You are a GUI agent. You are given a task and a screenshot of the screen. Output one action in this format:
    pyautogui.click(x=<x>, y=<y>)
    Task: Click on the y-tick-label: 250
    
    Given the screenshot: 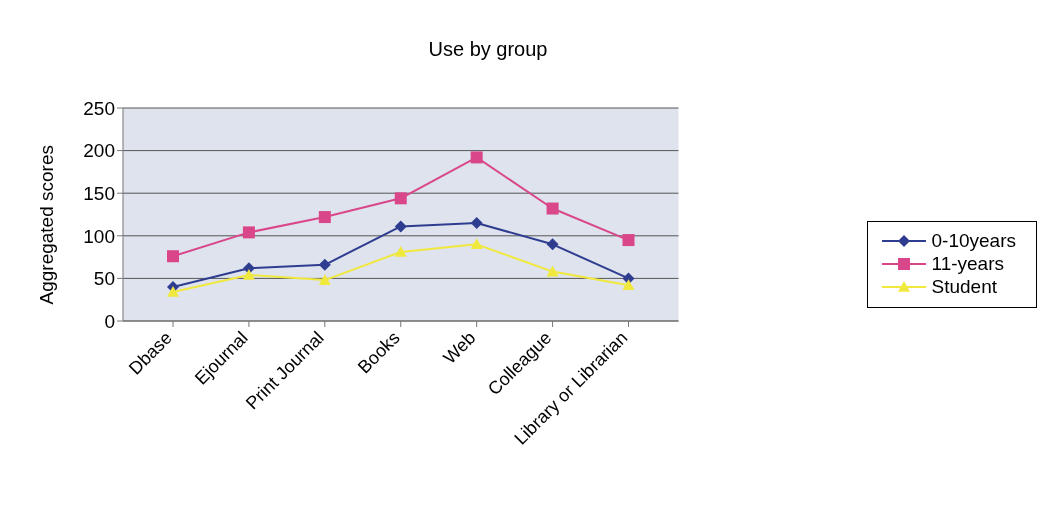 What is the action you would take?
    pyautogui.click(x=99, y=108)
    